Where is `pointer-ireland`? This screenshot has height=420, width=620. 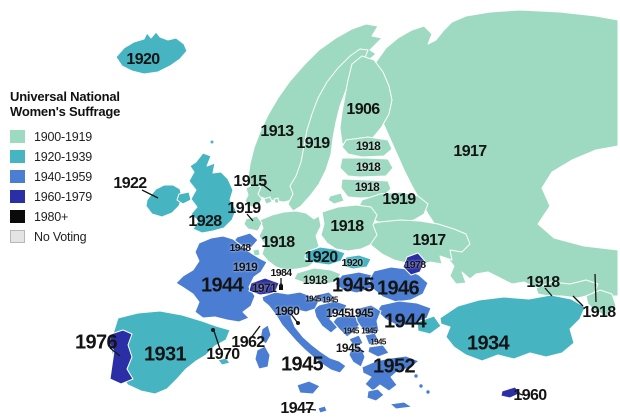 pointer-ireland is located at coordinates (150, 194).